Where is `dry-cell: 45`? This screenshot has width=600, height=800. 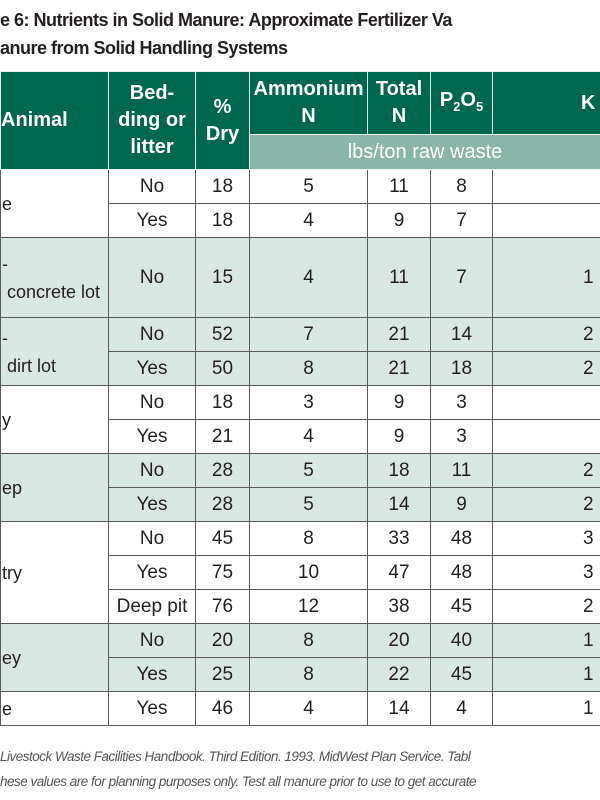 dry-cell: 45 is located at coordinates (222, 538).